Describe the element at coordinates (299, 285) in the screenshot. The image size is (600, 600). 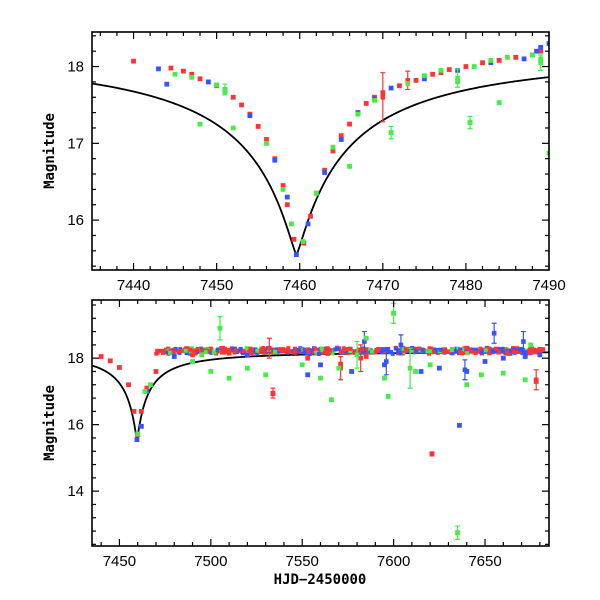
I see `x-tick-label: 7460` at that location.